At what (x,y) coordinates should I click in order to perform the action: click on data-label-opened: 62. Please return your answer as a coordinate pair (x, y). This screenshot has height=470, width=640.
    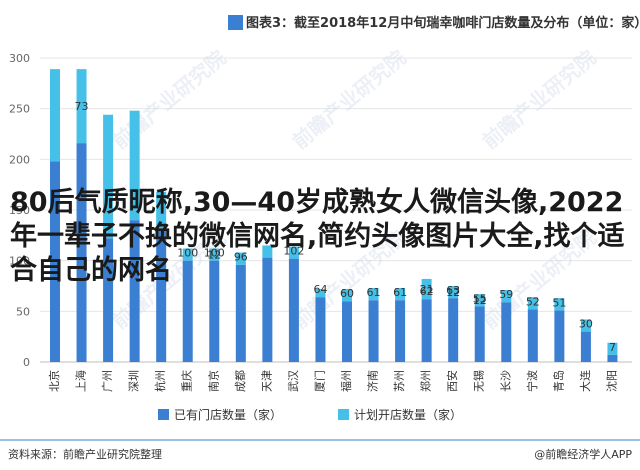
    Looking at the image, I should click on (427, 291).